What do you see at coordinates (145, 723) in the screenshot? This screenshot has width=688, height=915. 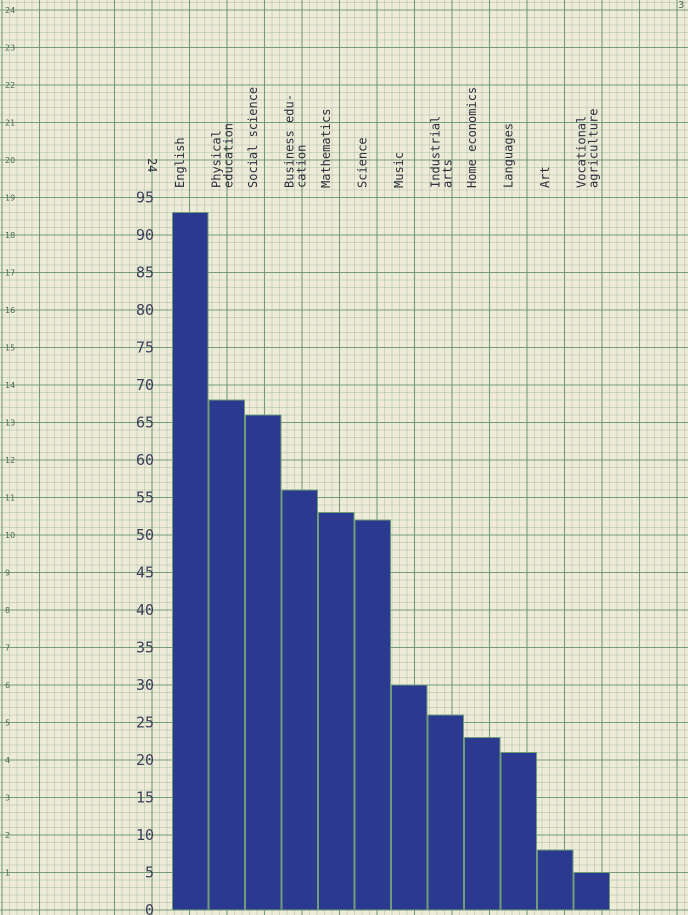 I see `y-tick-label: 25` at bounding box center [145, 723].